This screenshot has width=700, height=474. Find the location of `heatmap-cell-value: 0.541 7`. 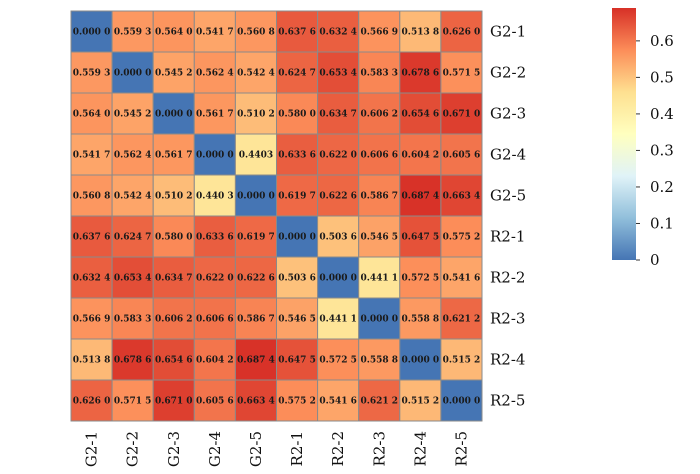

heatmap-cell-value: 0.541 7 is located at coordinates (92, 156).